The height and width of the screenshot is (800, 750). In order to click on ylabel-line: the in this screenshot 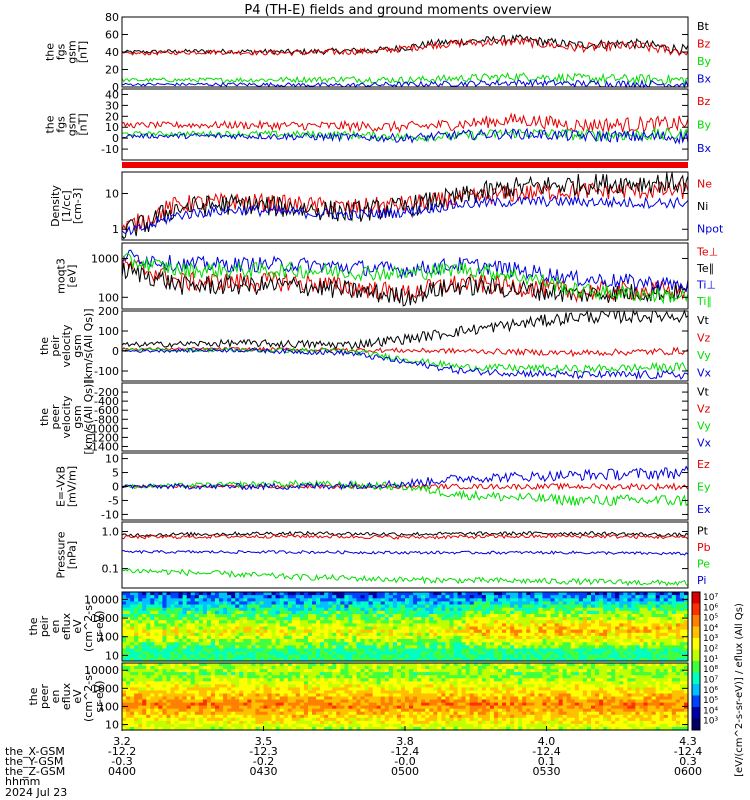, I will do `click(33, 626)`.